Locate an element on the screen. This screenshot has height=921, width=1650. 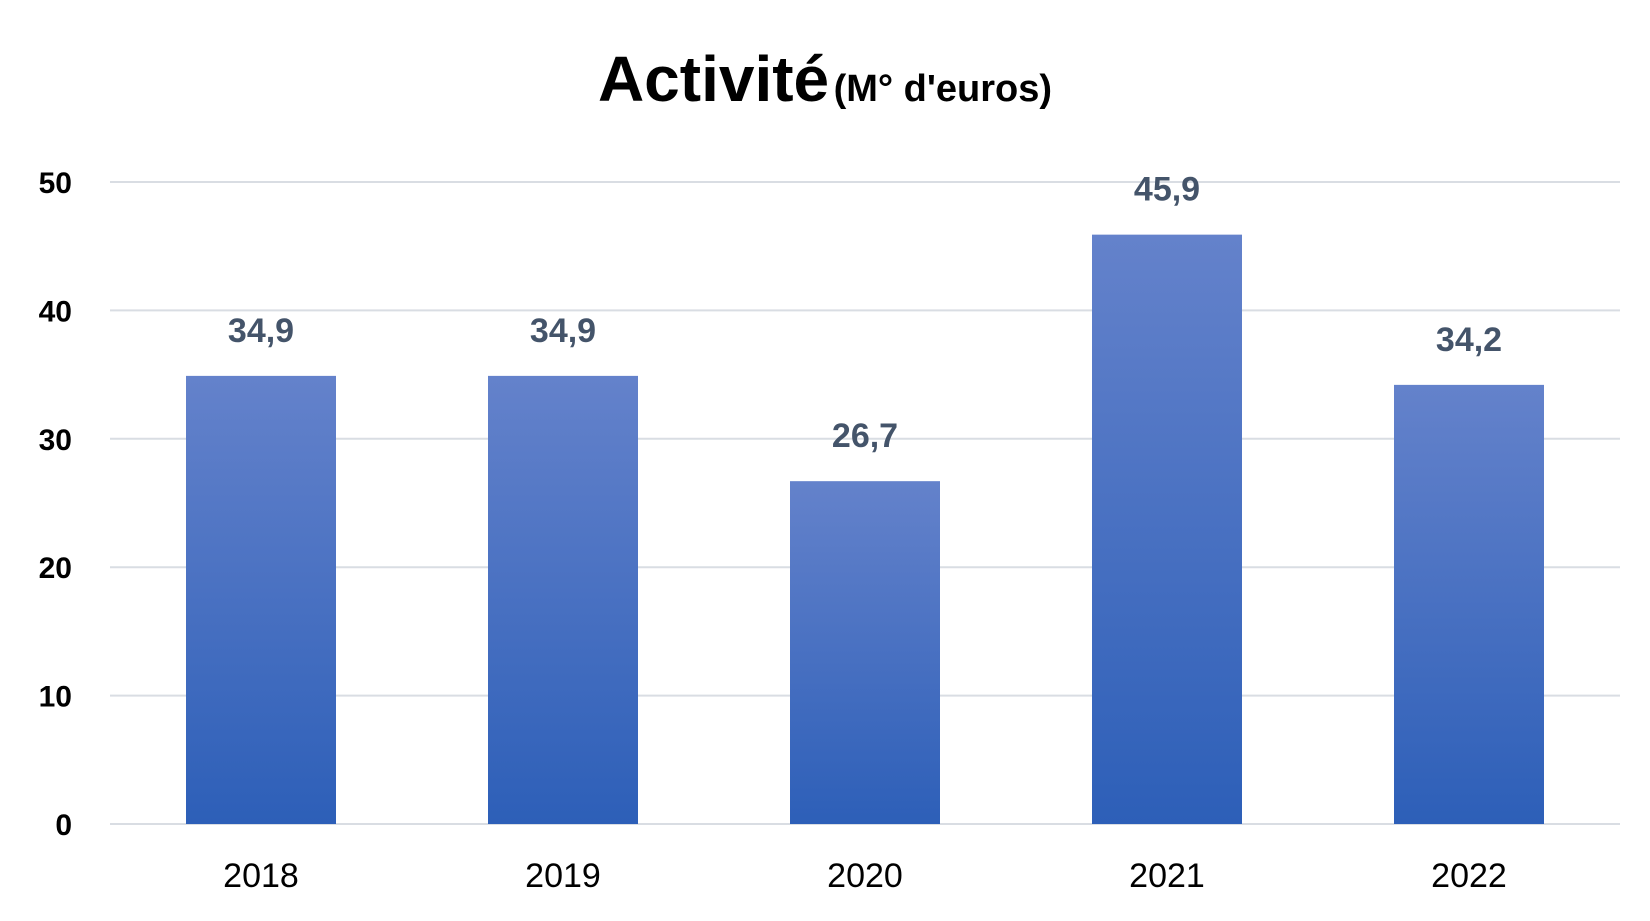
y-axis-ticks: 0 10 20 30 40 50 is located at coordinates (55, 504).